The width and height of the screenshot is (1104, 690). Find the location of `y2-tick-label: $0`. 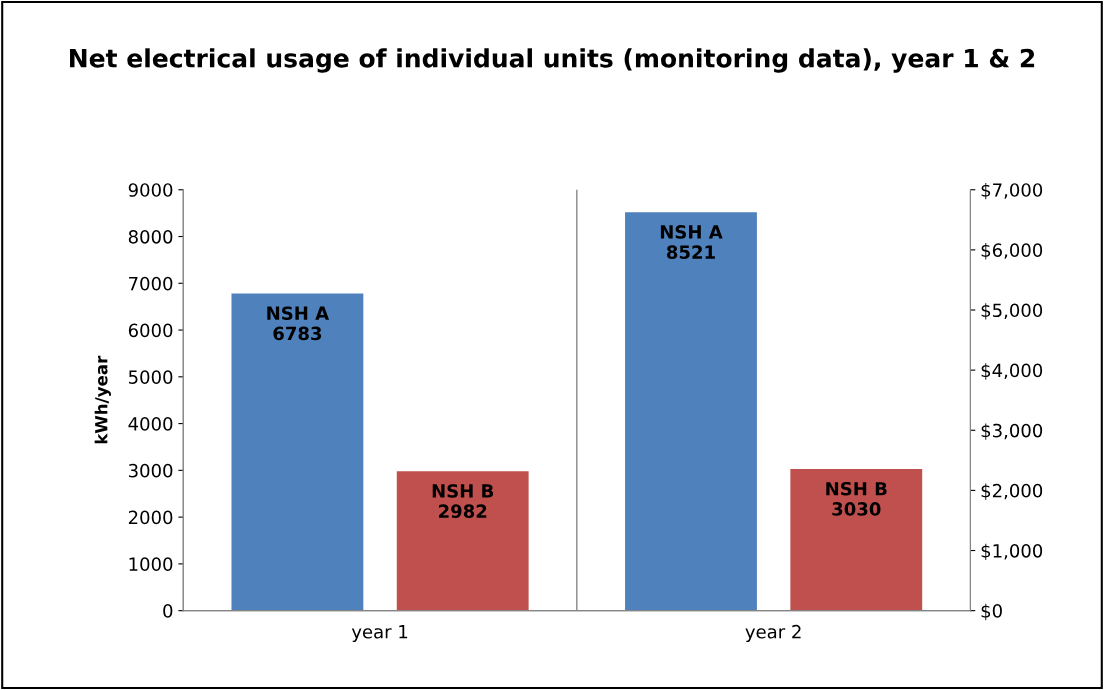

y2-tick-label: $0 is located at coordinates (991, 612).